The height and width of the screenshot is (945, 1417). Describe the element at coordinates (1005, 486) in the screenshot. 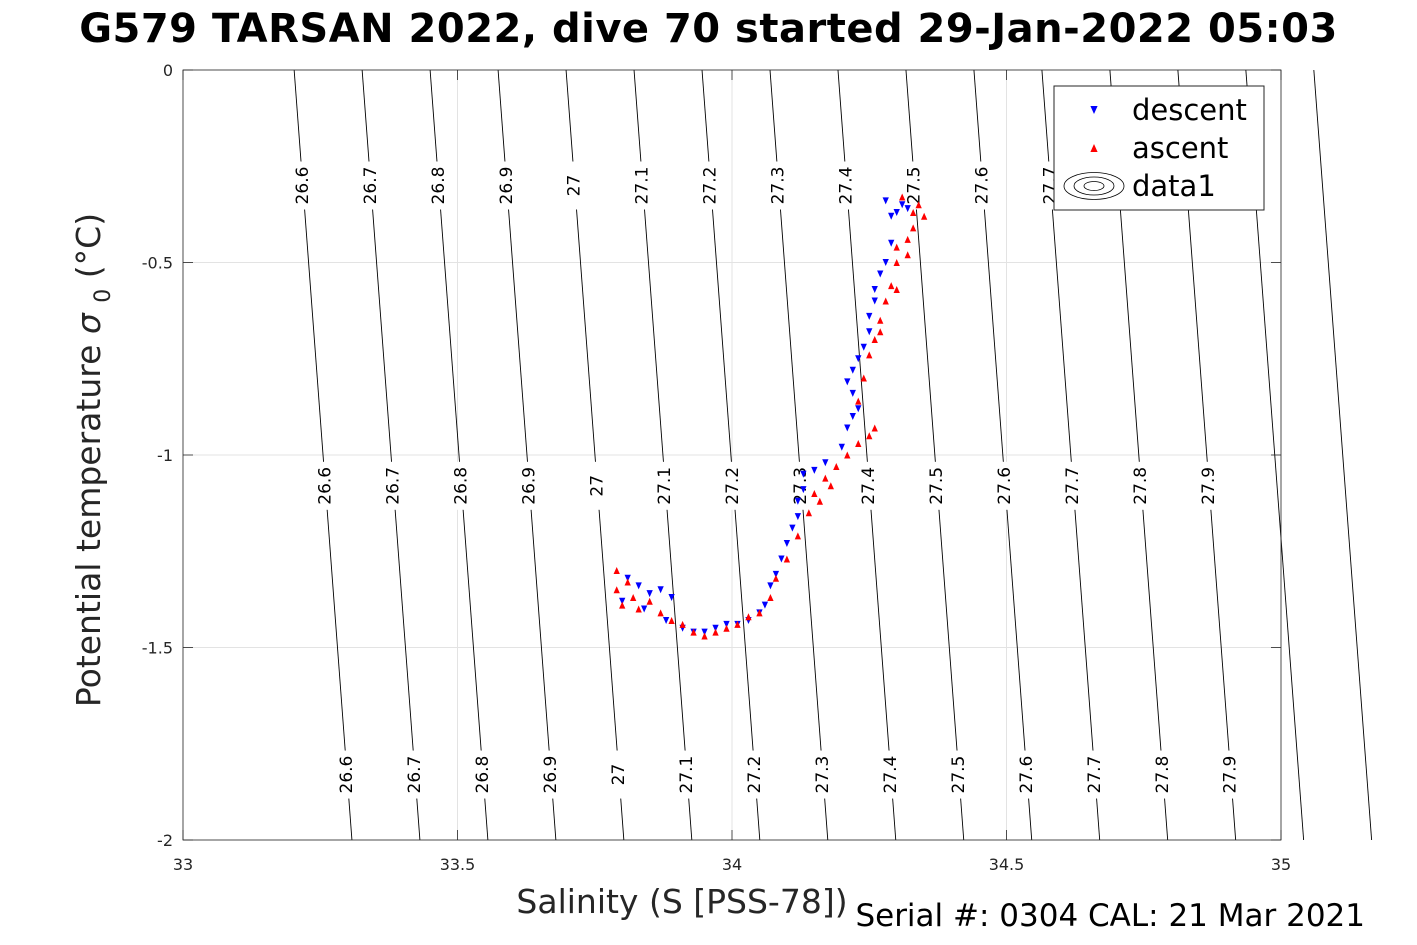

I see `contour-label: 27.6` at that location.